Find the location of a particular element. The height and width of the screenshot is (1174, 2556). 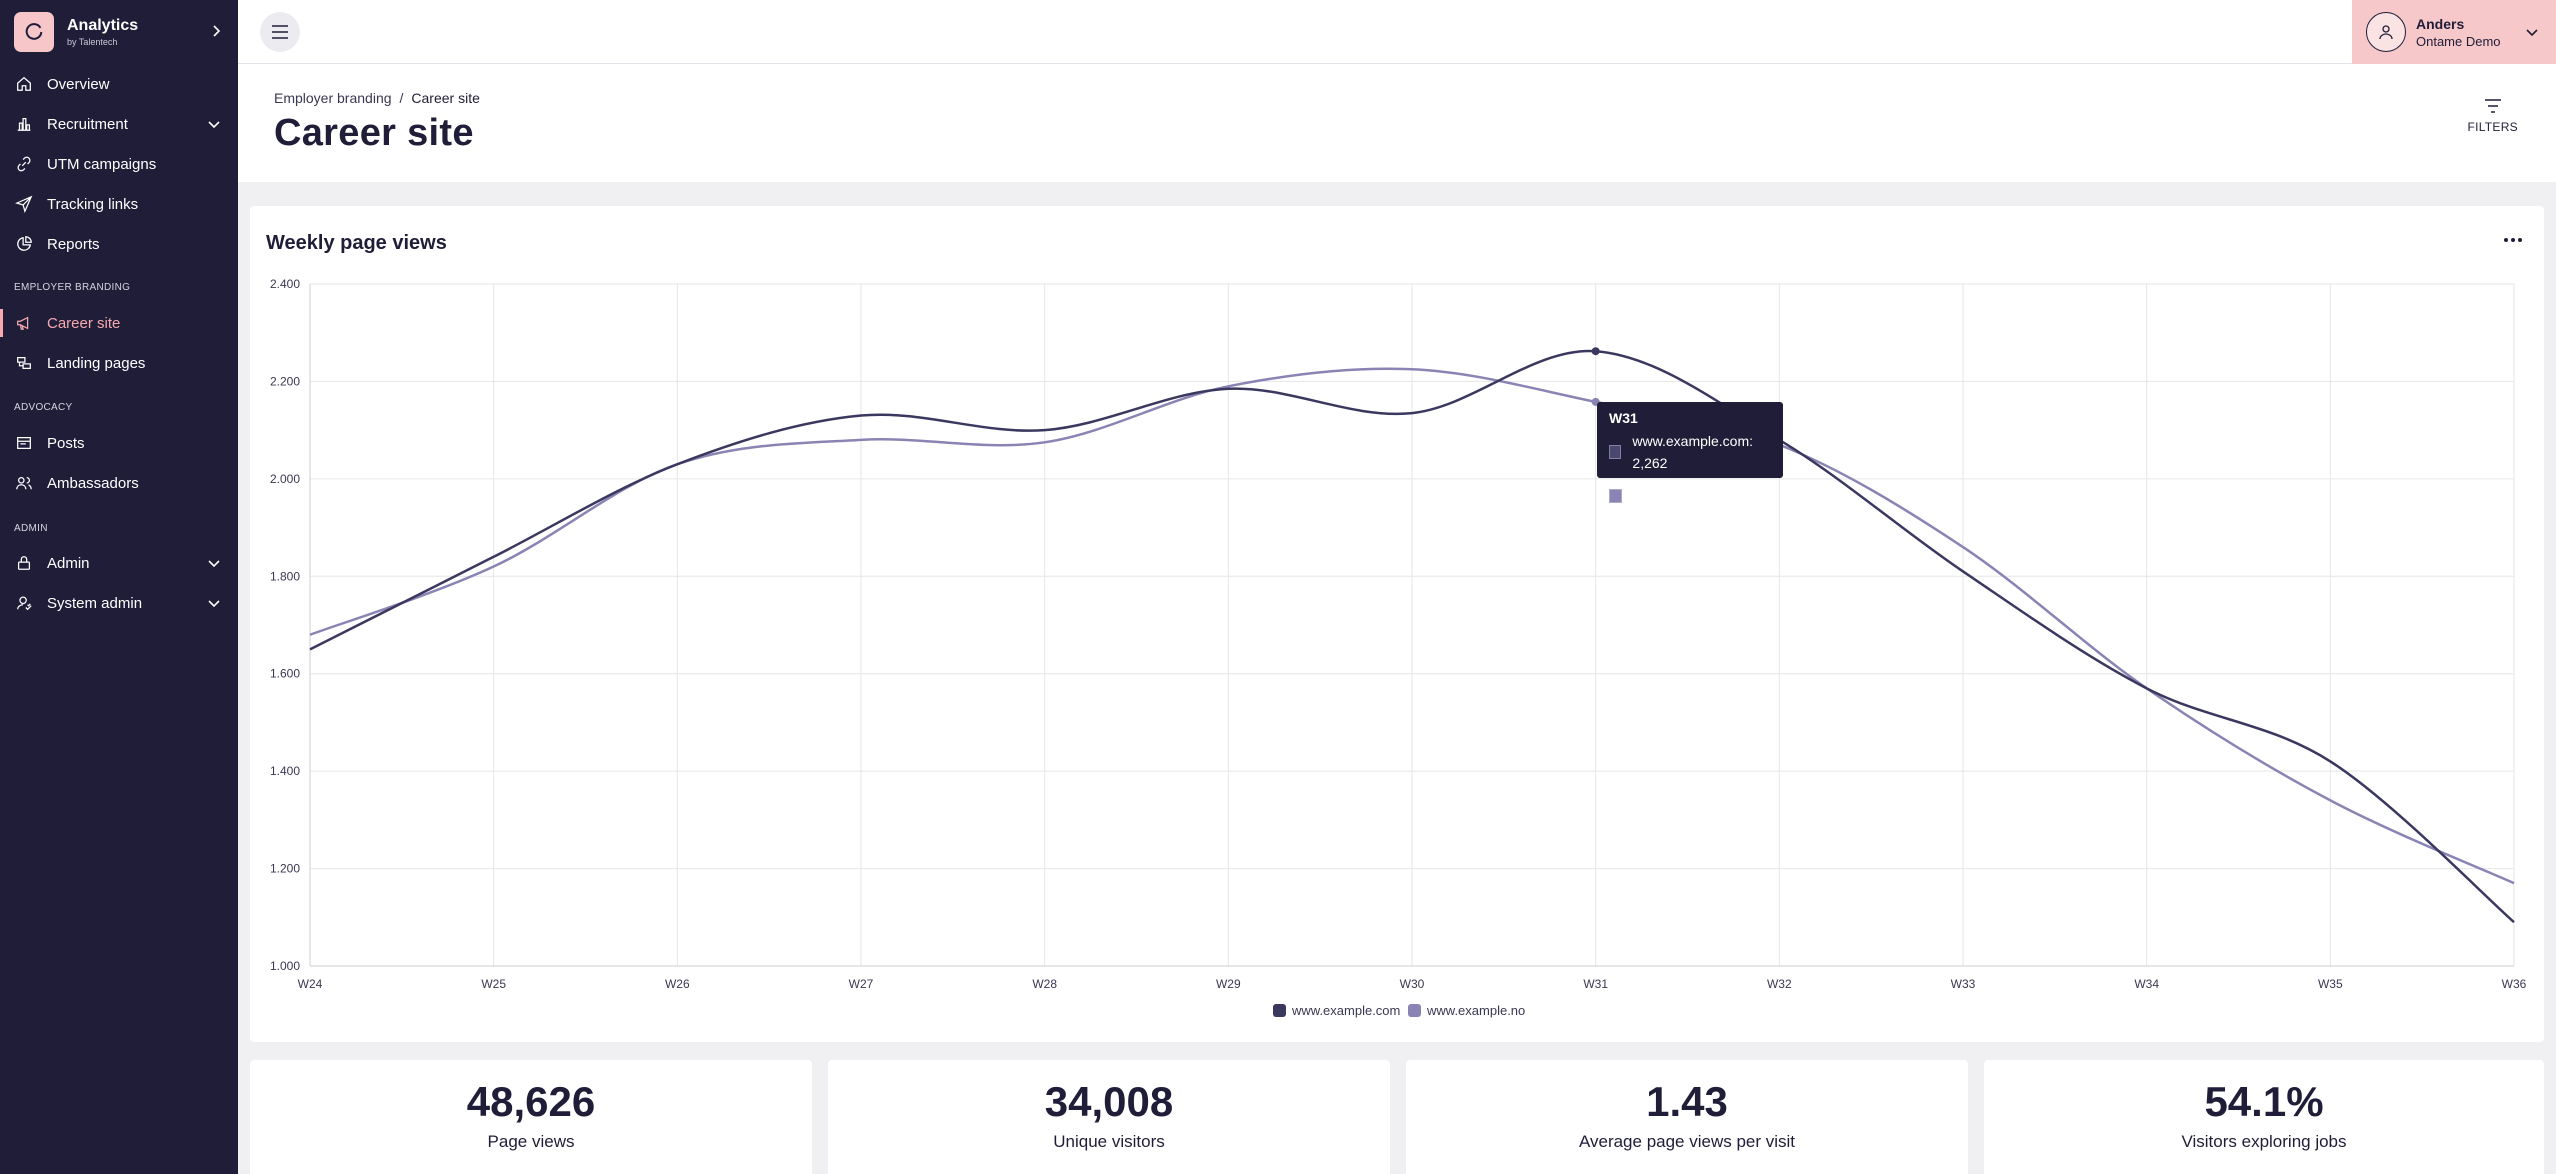

topbar: Anders Ontame Demo is located at coordinates (1397, 32).